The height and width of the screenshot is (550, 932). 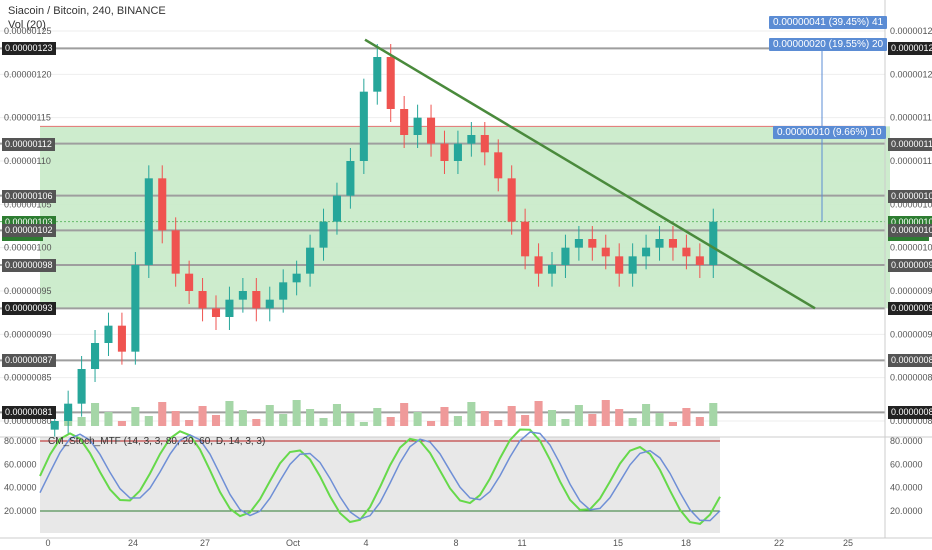 What do you see at coordinates (28, 291) in the screenshot?
I see `price-tick-left: 0.00000095` at bounding box center [28, 291].